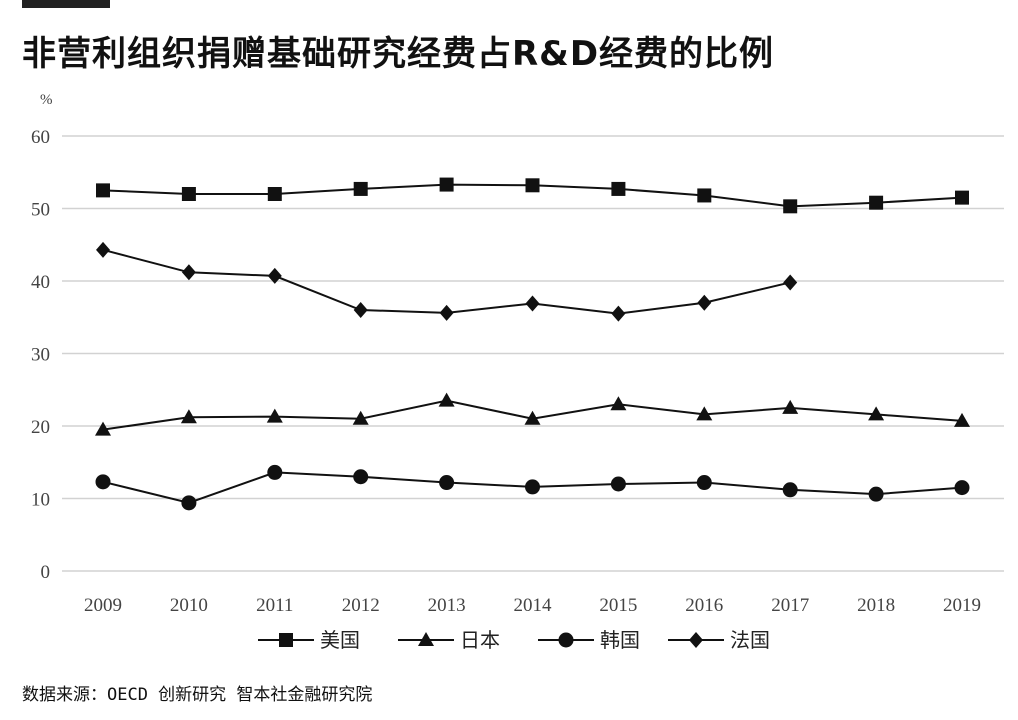 This screenshot has height=720, width=1018. I want to click on series-triangle, so click(532, 414).